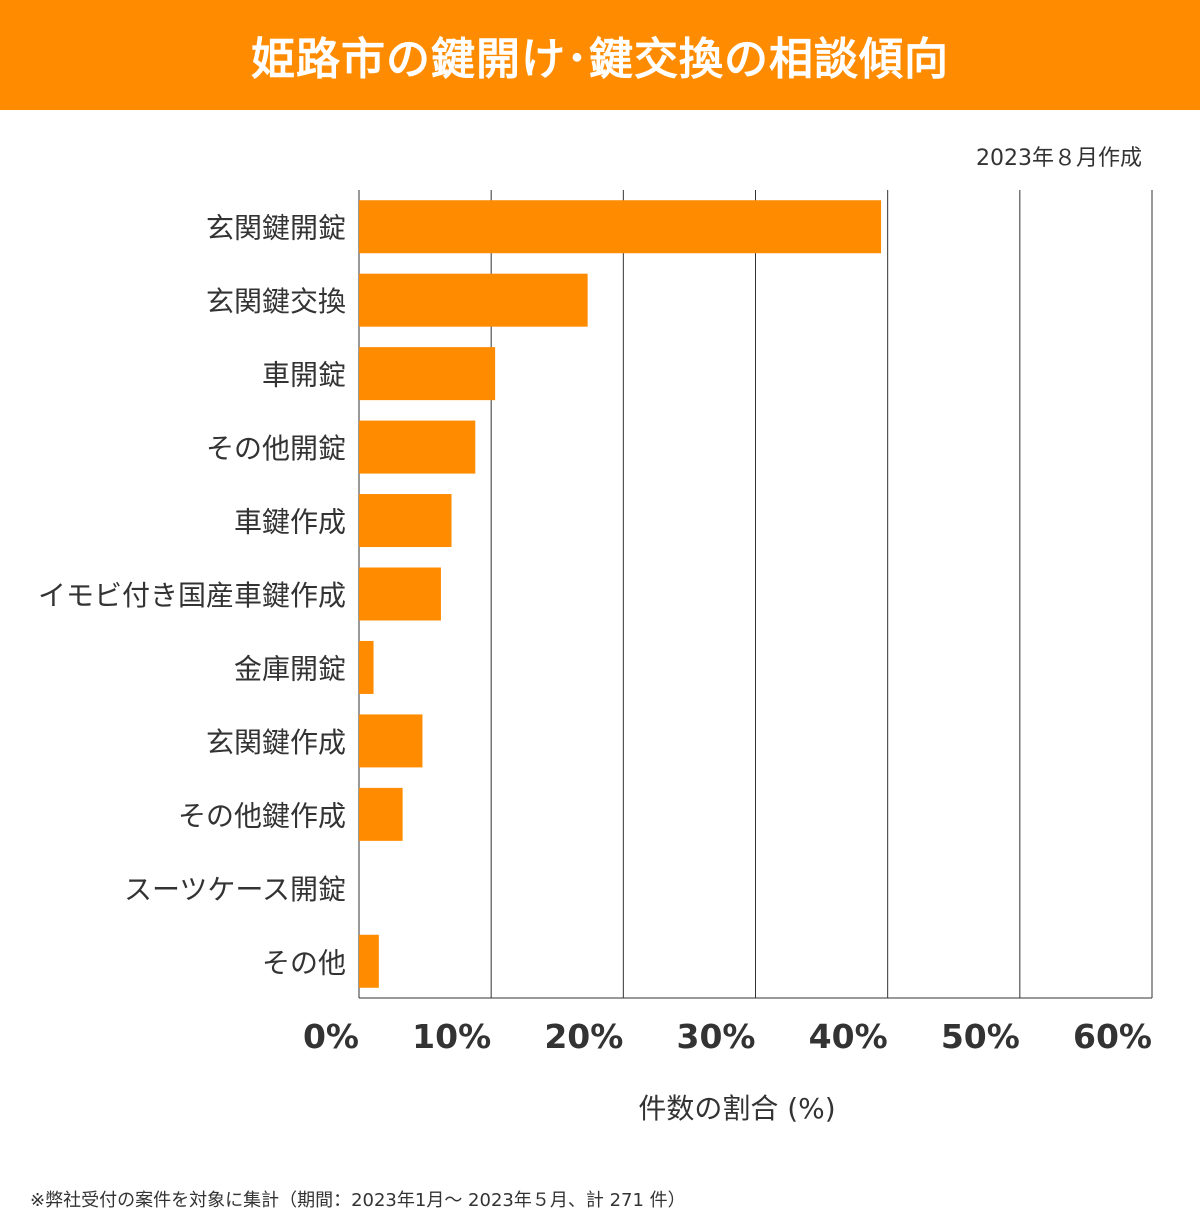 Image resolution: width=1200 pixels, height=1219 pixels. What do you see at coordinates (736, 1108) in the screenshot?
I see `x-axis-title: 件数の割合 (%)` at bounding box center [736, 1108].